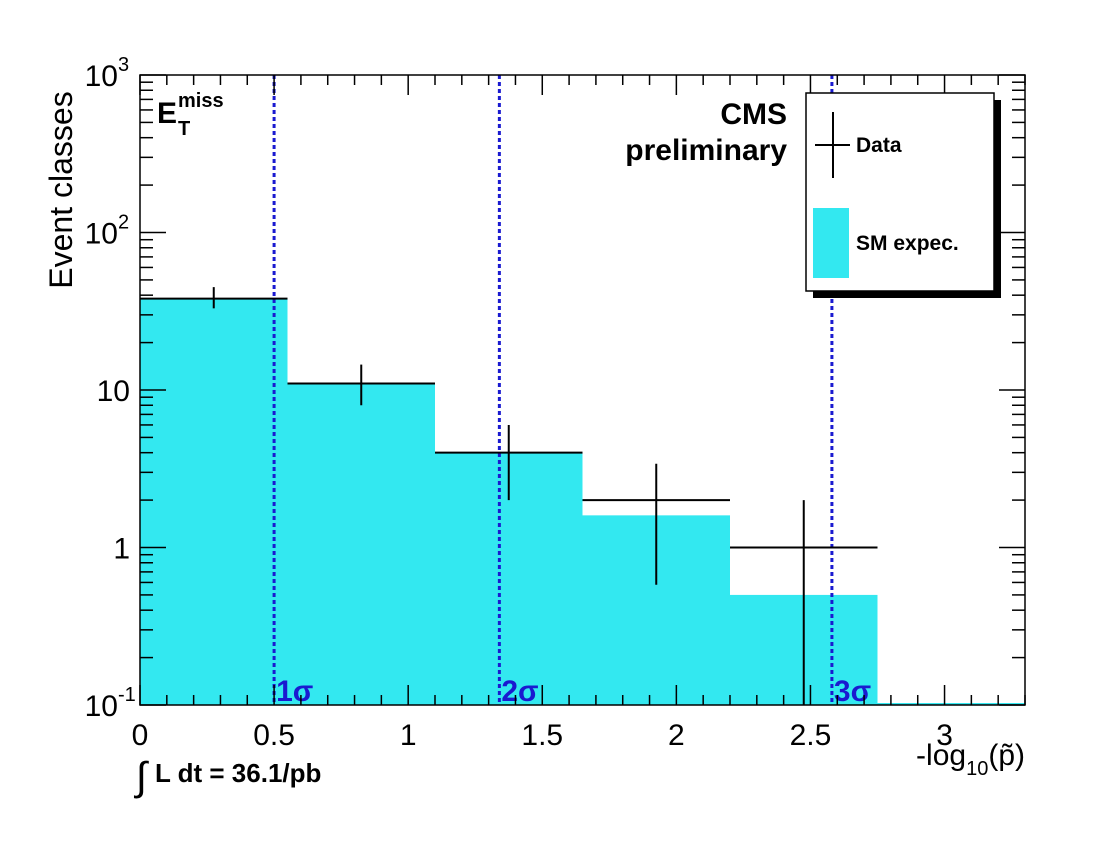 The image size is (1100, 850). What do you see at coordinates (408, 735) in the screenshot?
I see `x-tick-label: 1` at bounding box center [408, 735].